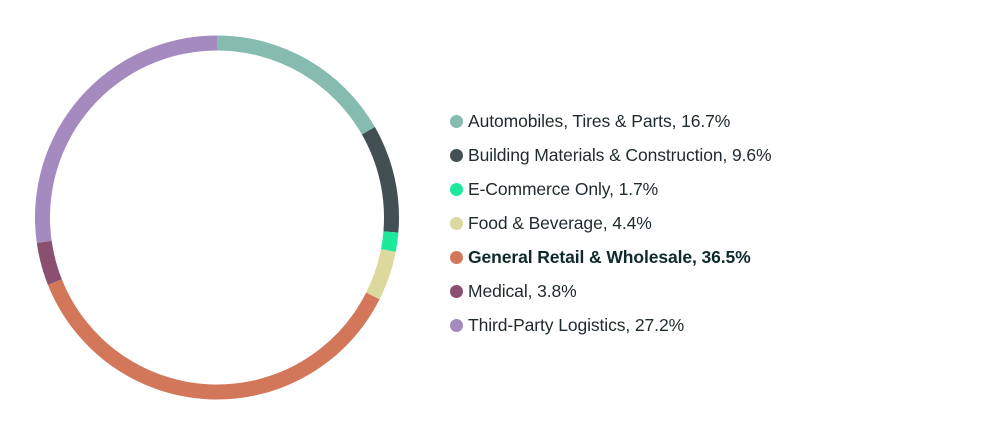  What do you see at coordinates (609, 256) in the screenshot?
I see `legend-label-general-retail: General Retail & Wholesale, 36.5%` at bounding box center [609, 256].